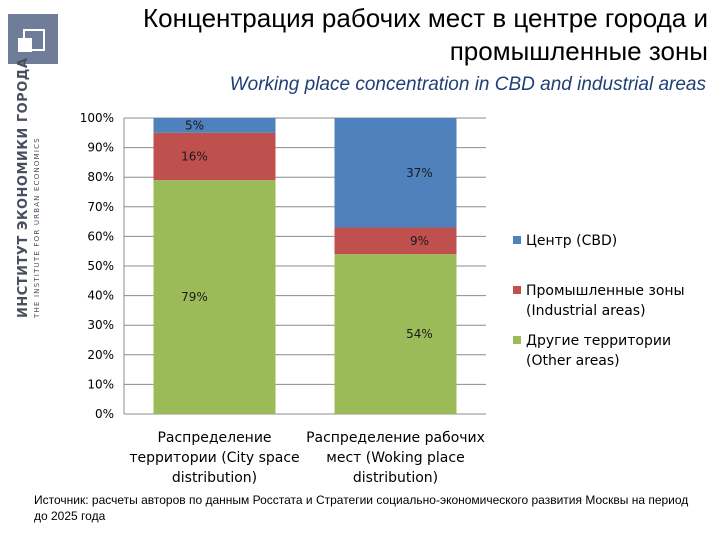  What do you see at coordinates (419, 173) in the screenshot?
I see `data-label: 37%` at bounding box center [419, 173].